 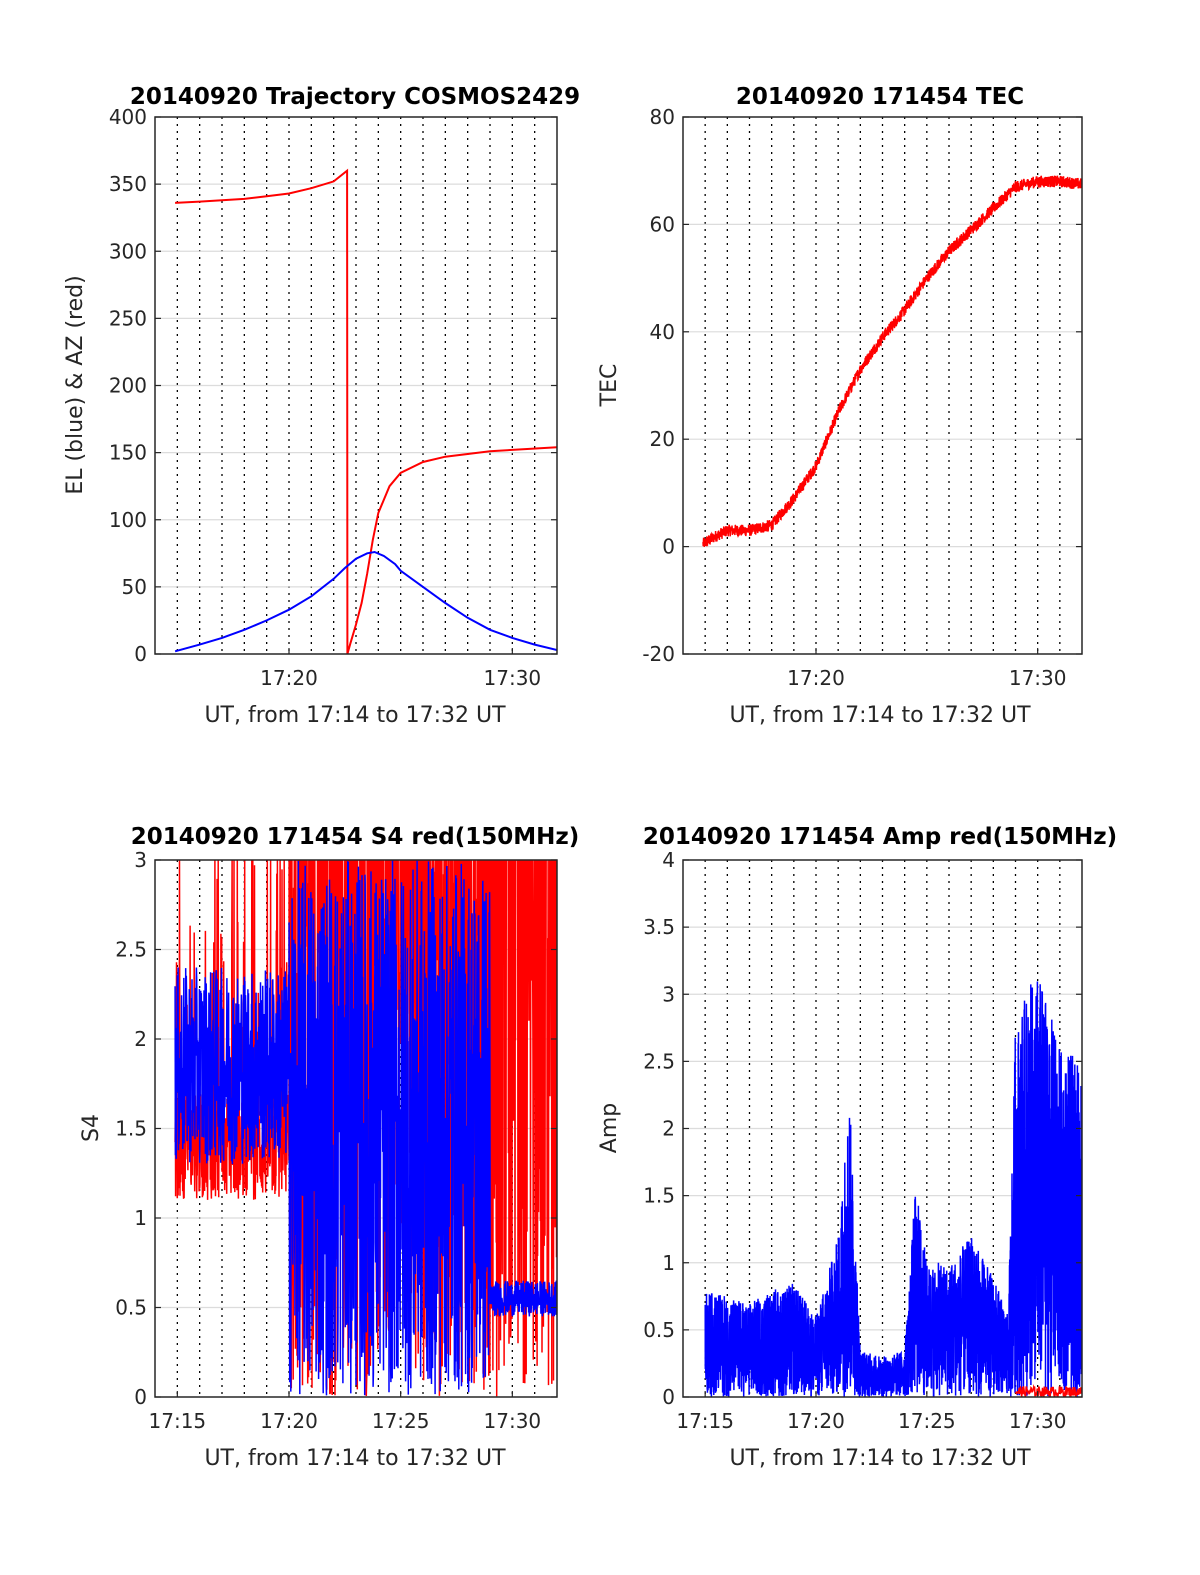 I want to click on azimuth-line, so click(x=366, y=411).